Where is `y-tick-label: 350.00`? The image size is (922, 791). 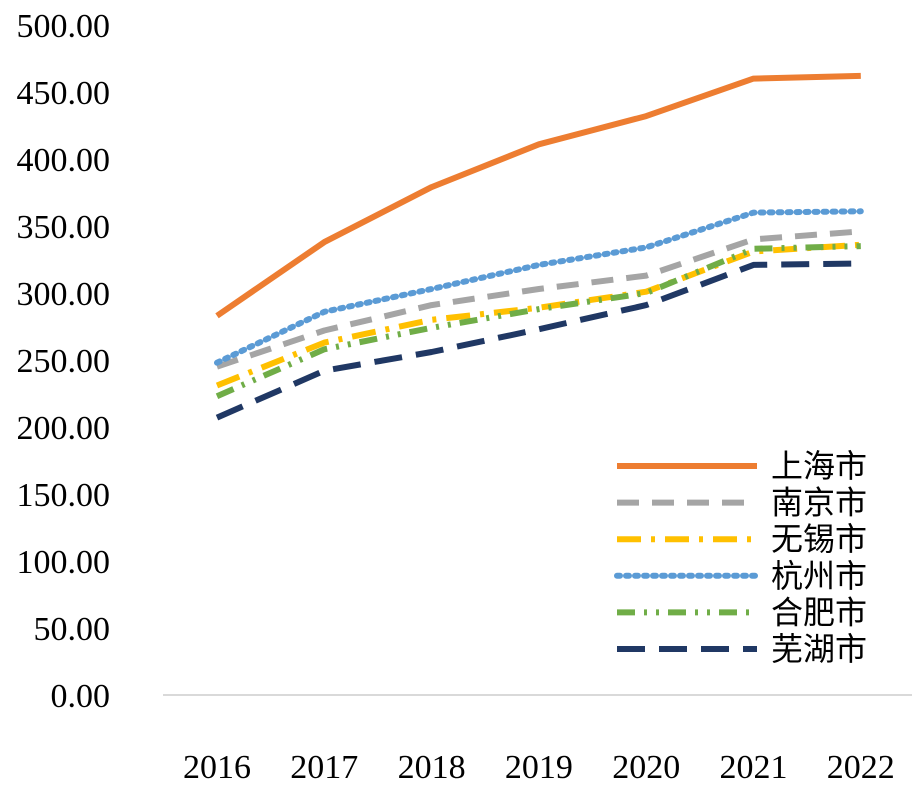 y-tick-label: 350.00 is located at coordinates (64, 227).